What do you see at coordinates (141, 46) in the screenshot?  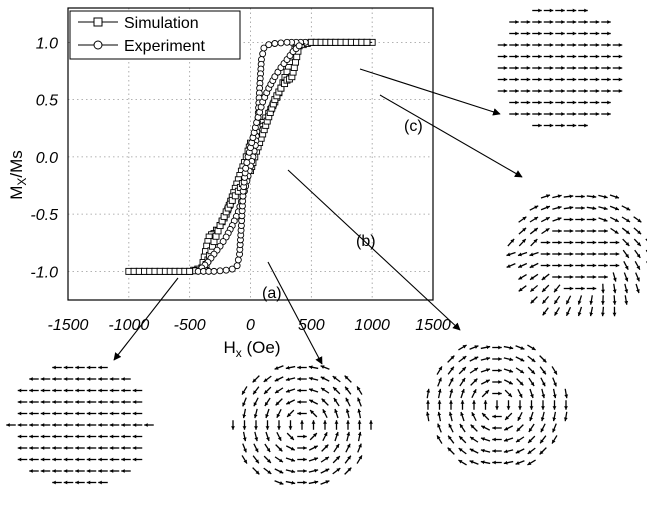 I see `legend-item-experiment: Experiment` at bounding box center [141, 46].